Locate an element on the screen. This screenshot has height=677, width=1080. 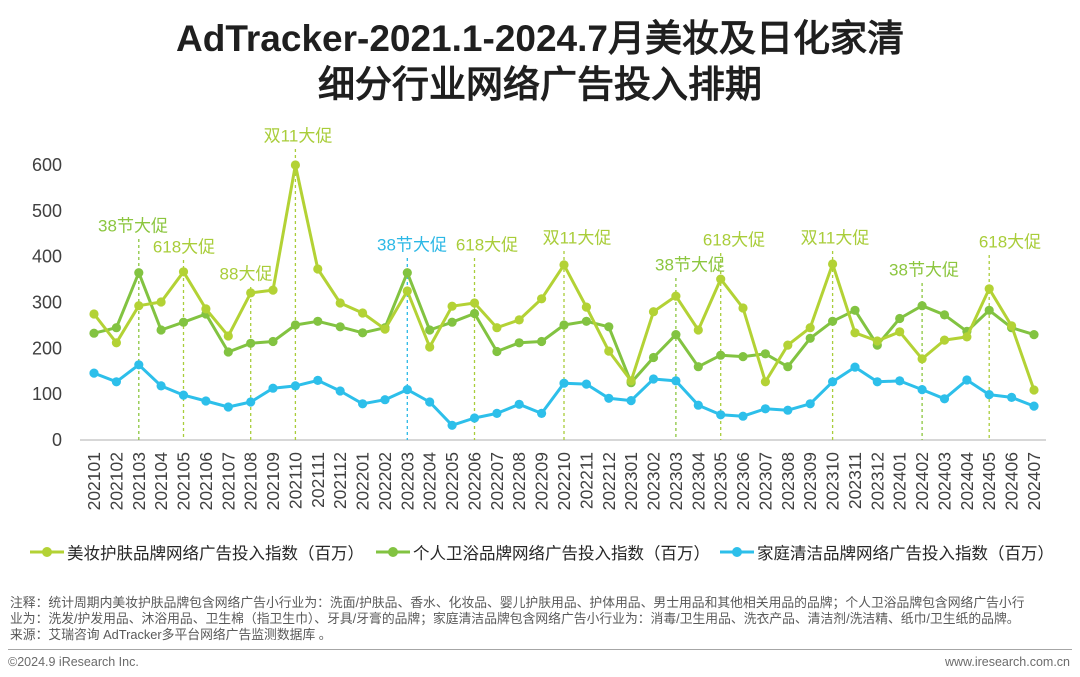
x-tick-label: 202107 is located at coordinates (228, 481).